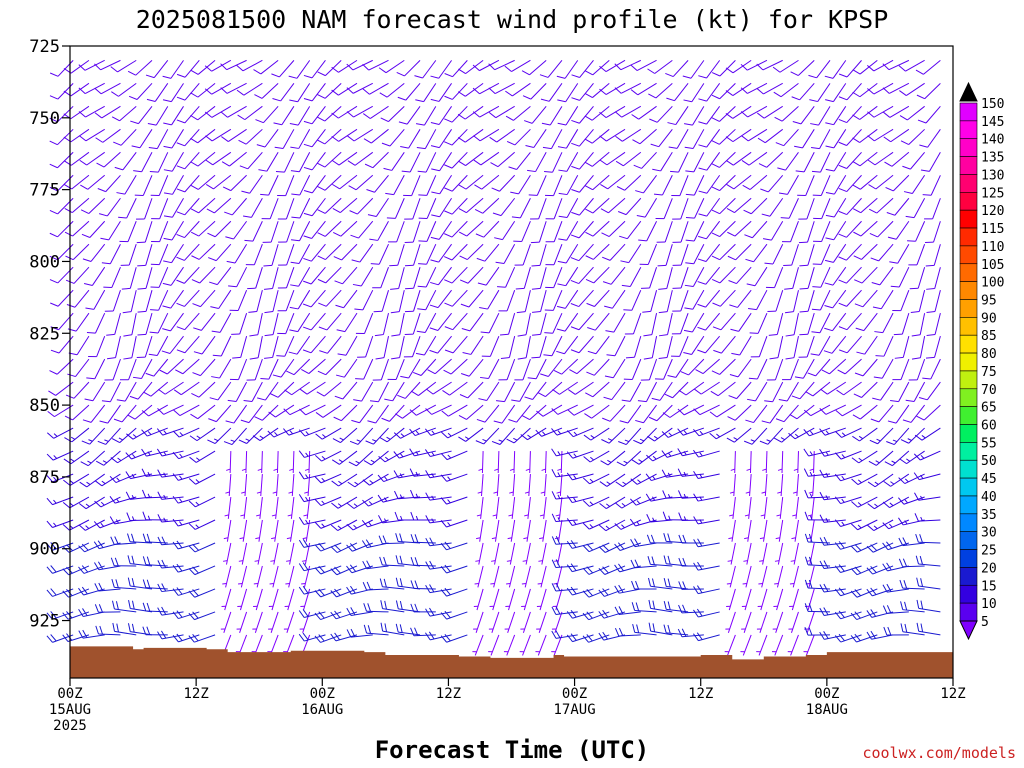  What do you see at coordinates (44, 406) in the screenshot?
I see `y-tick-label: 850` at bounding box center [44, 406].